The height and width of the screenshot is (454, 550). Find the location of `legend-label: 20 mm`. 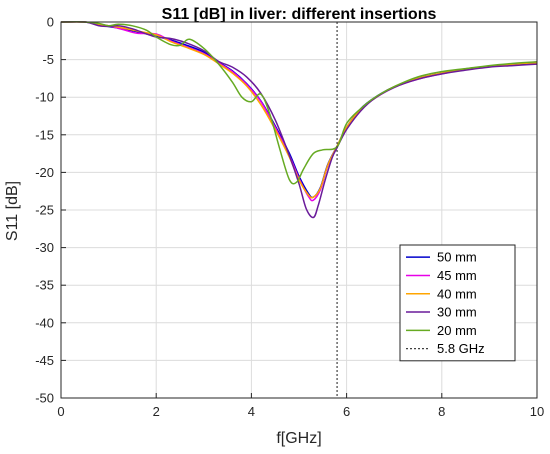

legend-label: 20 mm is located at coordinates (457, 330).